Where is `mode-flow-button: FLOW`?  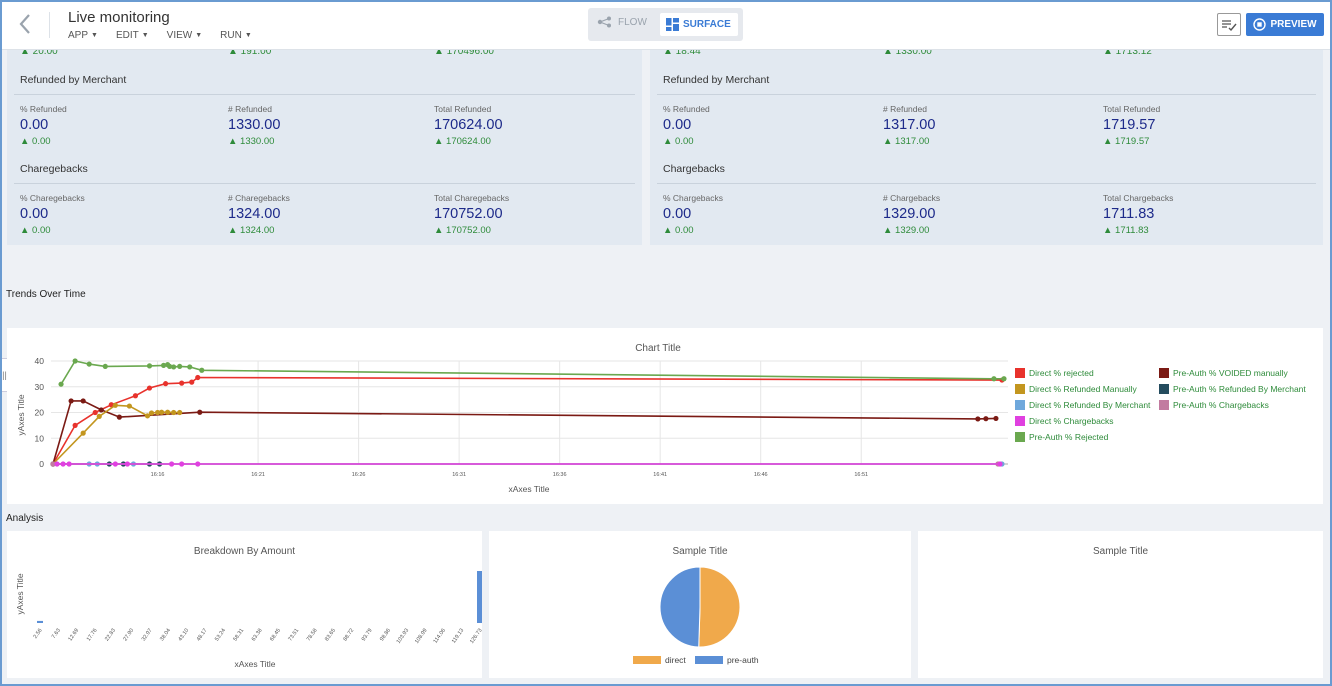 mode-flow-button: FLOW is located at coordinates (622, 22).